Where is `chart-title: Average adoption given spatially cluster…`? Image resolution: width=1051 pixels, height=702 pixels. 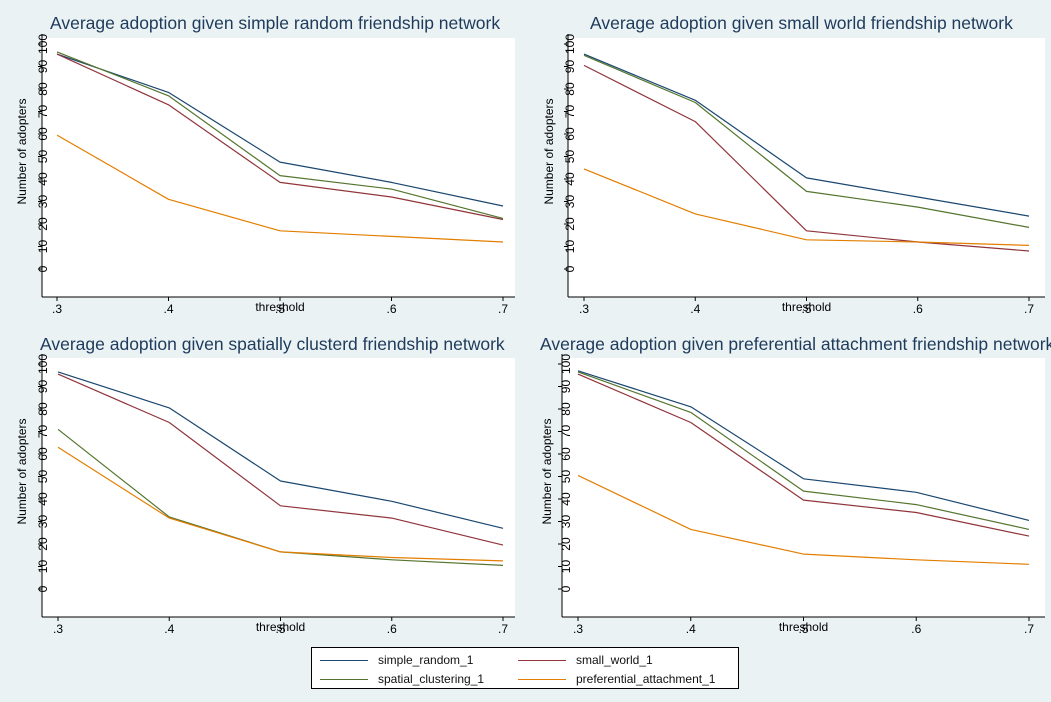 chart-title: Average adoption given spatially cluster… is located at coordinates (272, 344).